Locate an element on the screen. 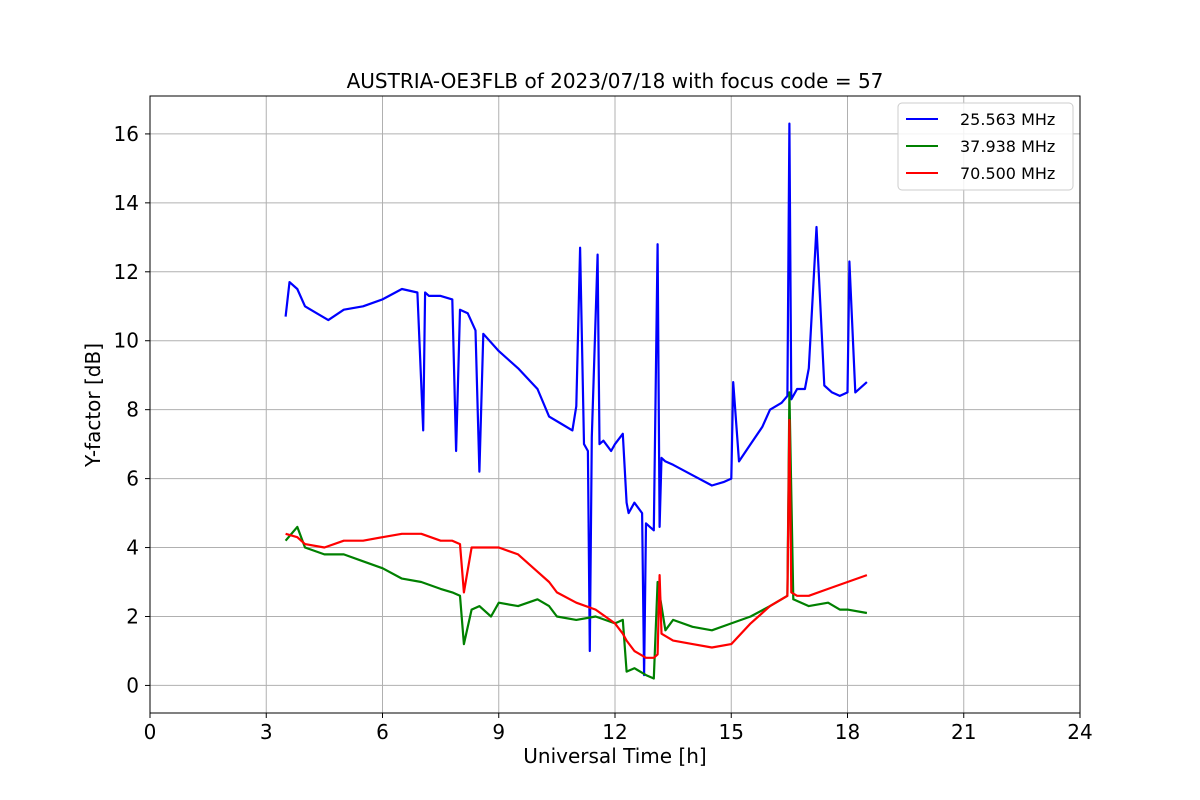  x-tick-label: 15 is located at coordinates (731, 732).